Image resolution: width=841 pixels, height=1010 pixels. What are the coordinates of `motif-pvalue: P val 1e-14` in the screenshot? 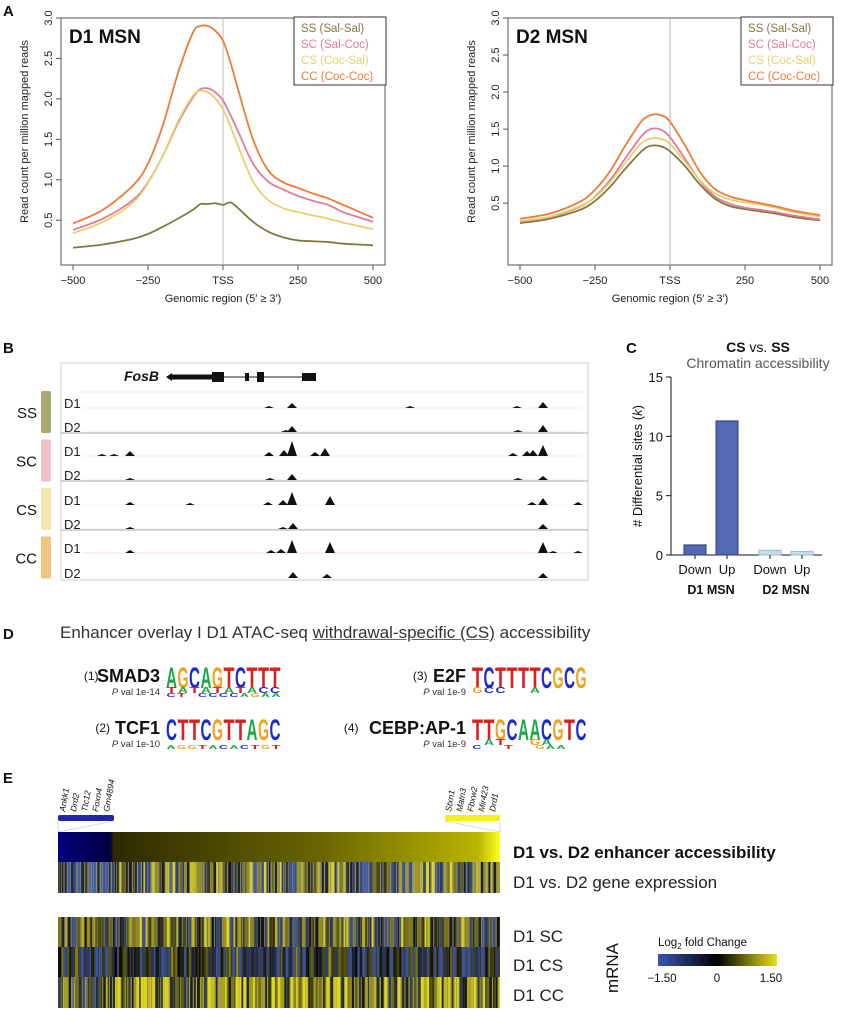 It's located at (136, 692).